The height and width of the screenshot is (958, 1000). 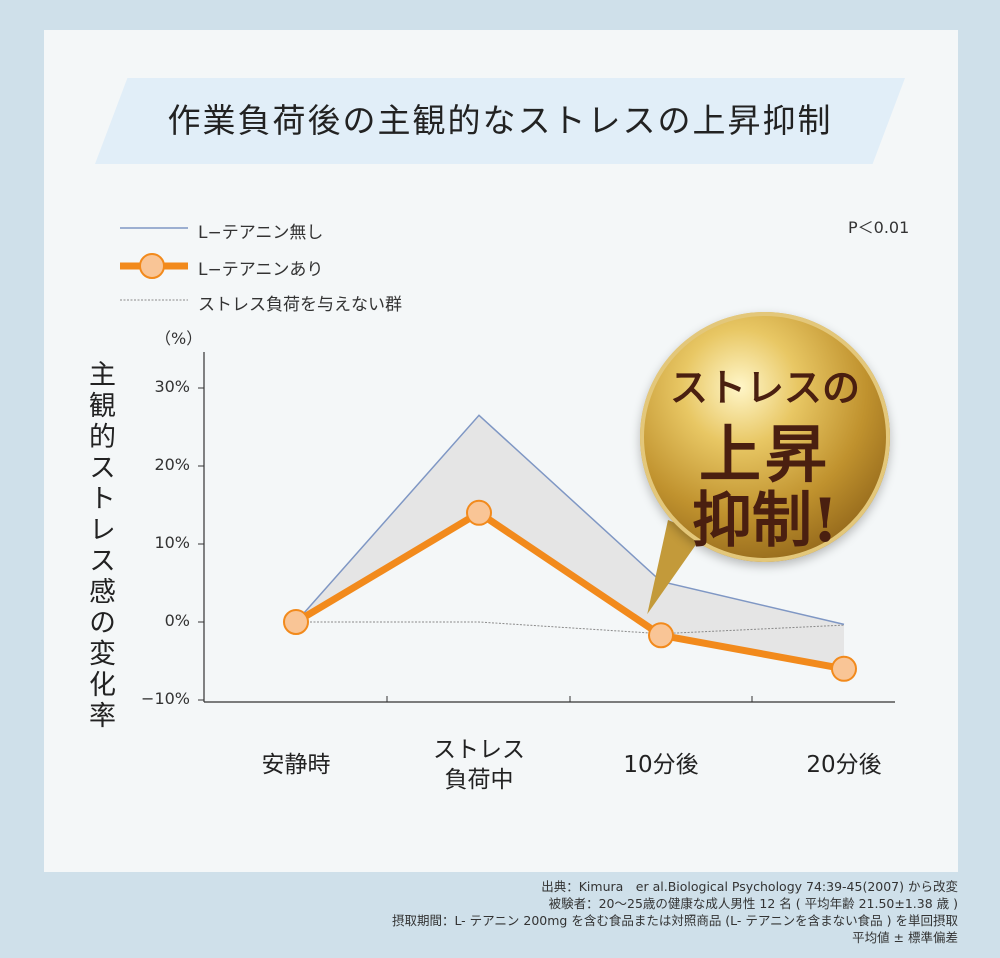 I want to click on x-tick-label-line: 20分後, so click(x=844, y=765).